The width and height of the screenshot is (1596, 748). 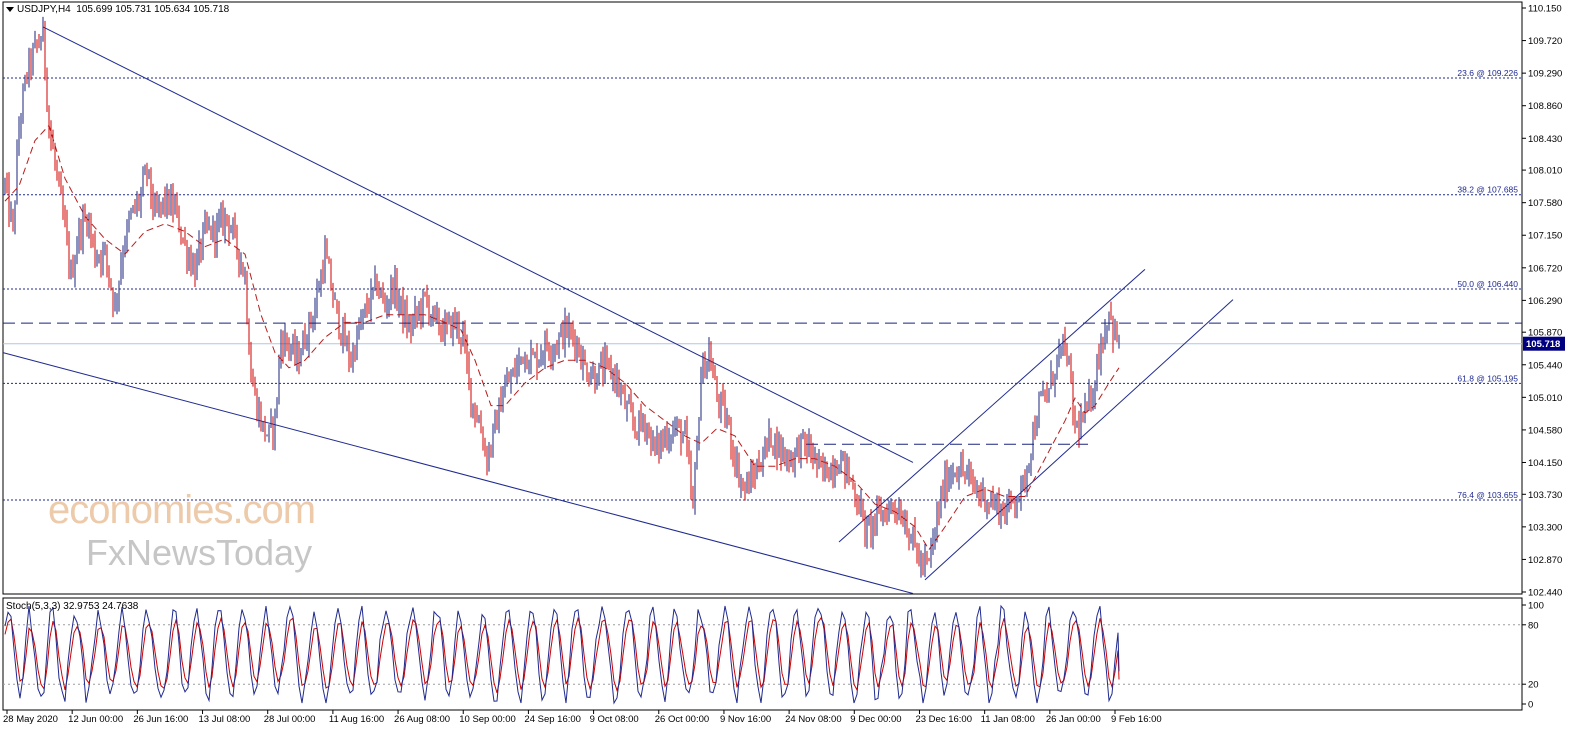 What do you see at coordinates (1487, 378) in the screenshot?
I see `fib-level-label: 61.8 @ 105.195` at bounding box center [1487, 378].